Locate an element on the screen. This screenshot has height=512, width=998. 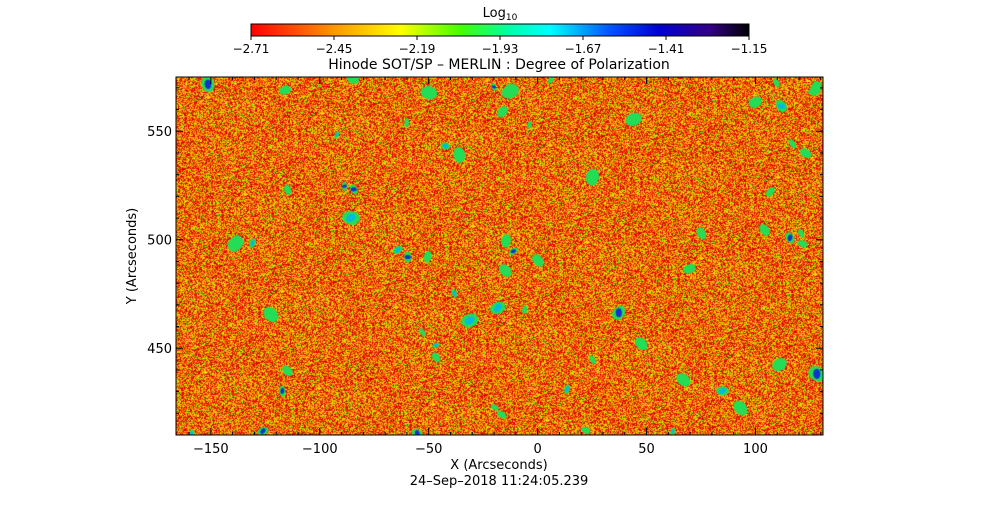
y-axis-label: Y (Arcseconds) is located at coordinates (132, 256).